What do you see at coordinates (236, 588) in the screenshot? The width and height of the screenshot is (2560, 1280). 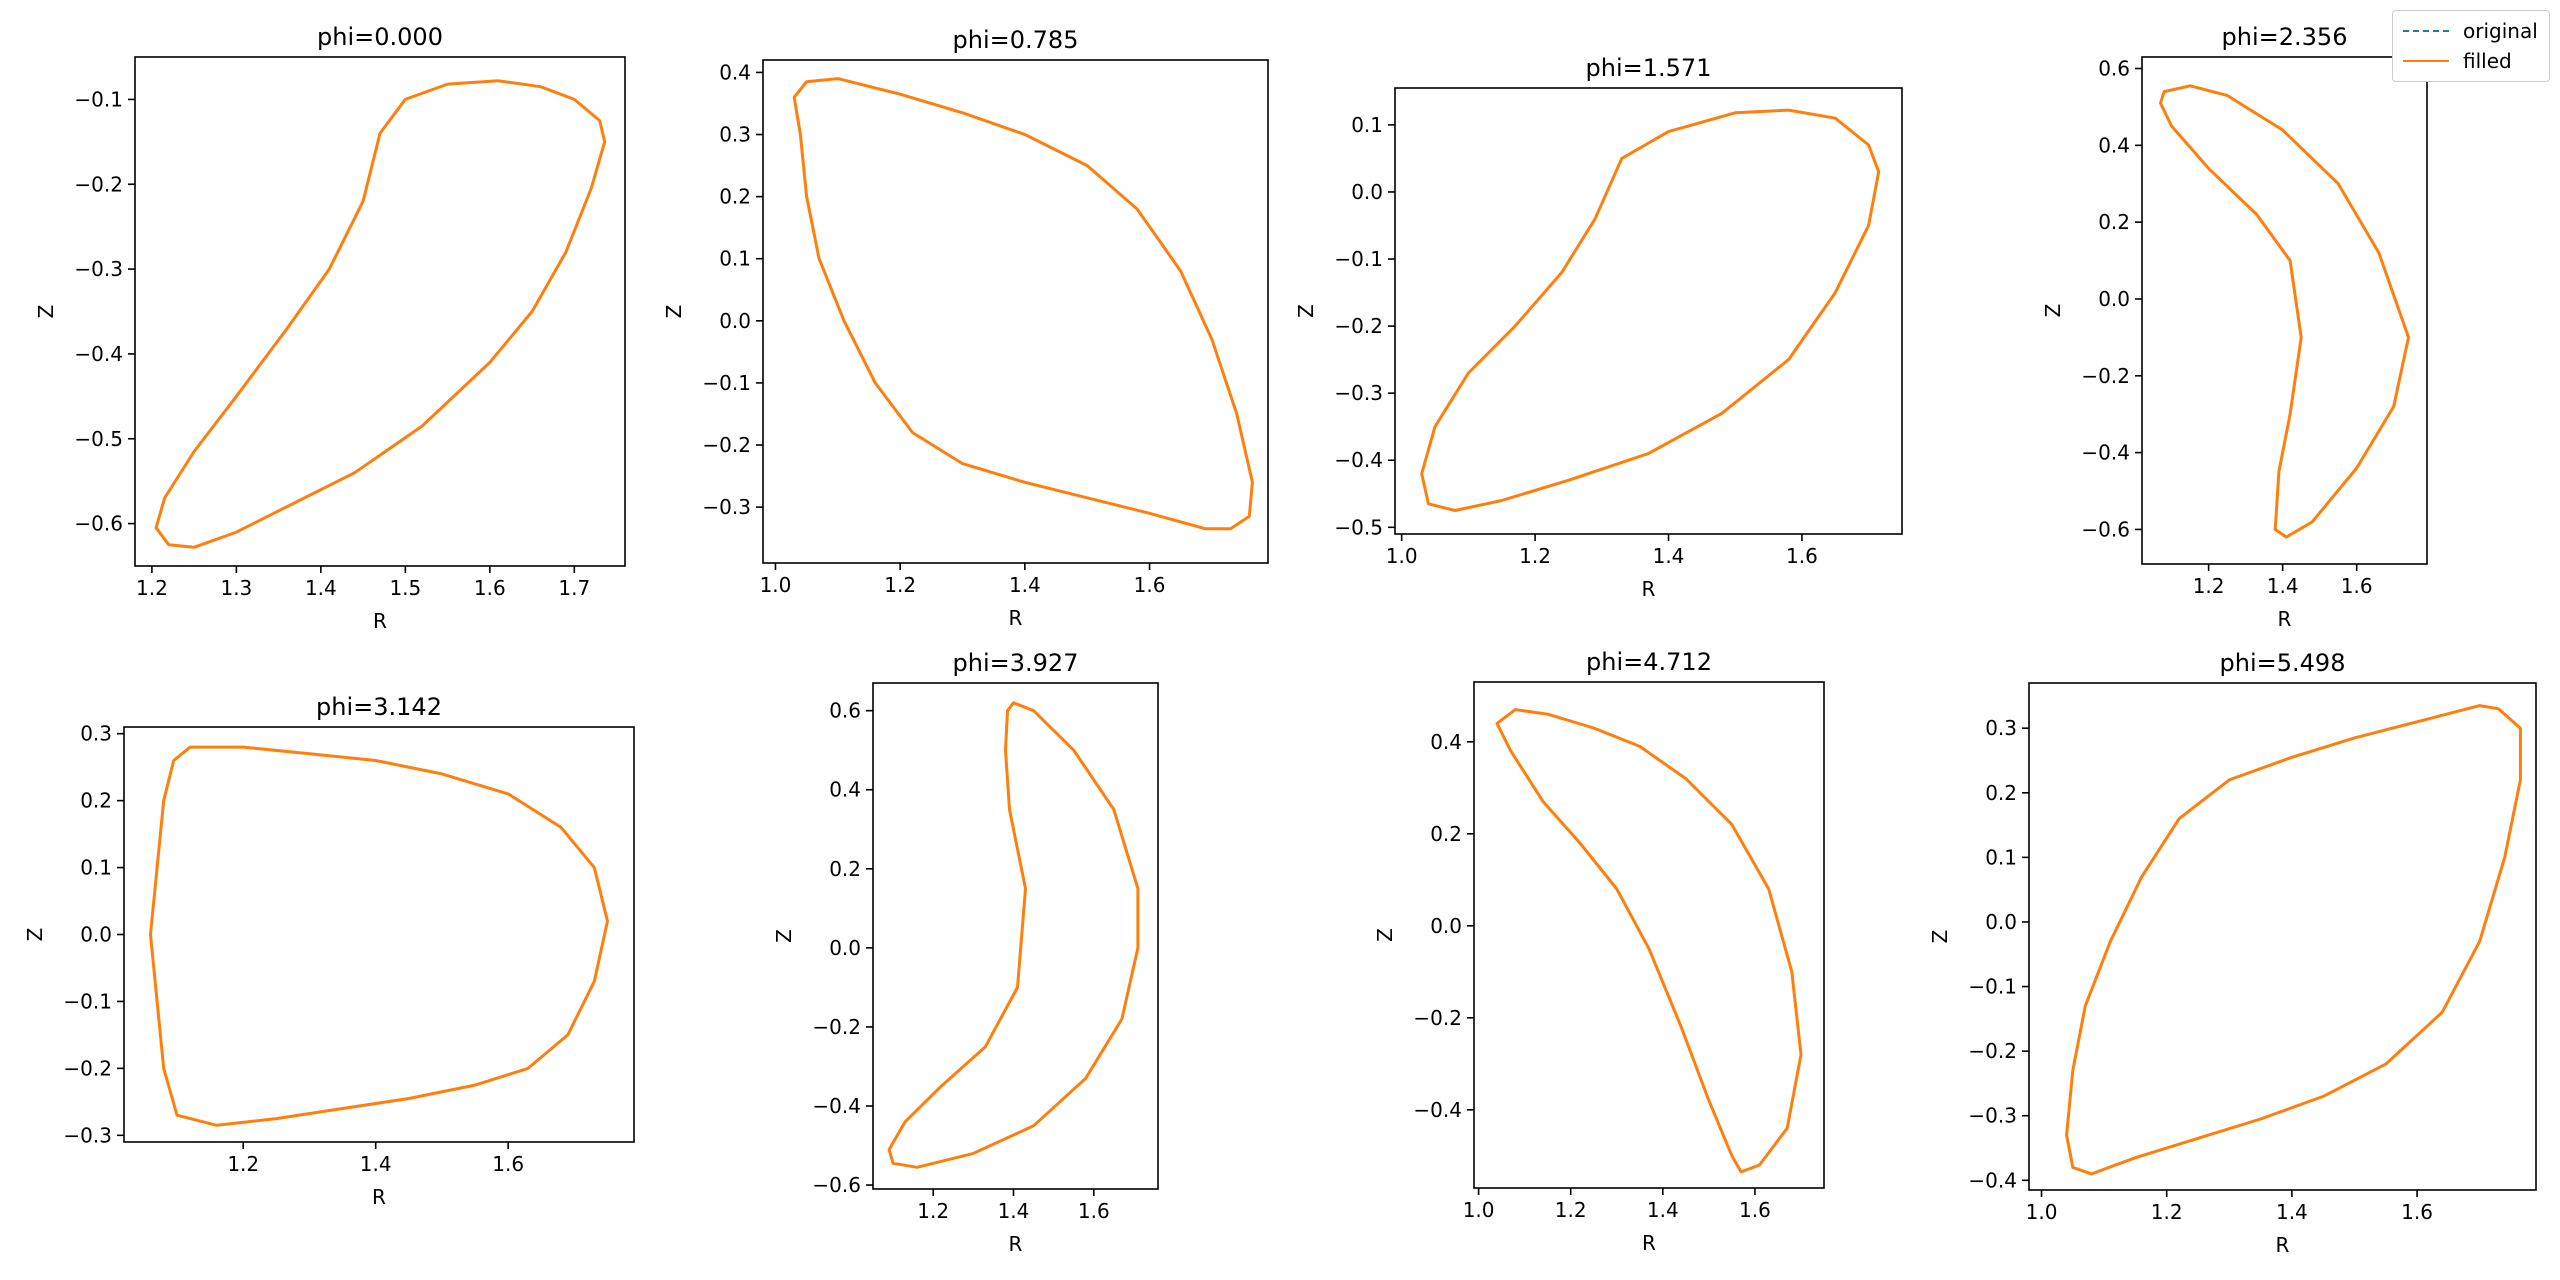 I see `x-tick-label: 1.3` at bounding box center [236, 588].